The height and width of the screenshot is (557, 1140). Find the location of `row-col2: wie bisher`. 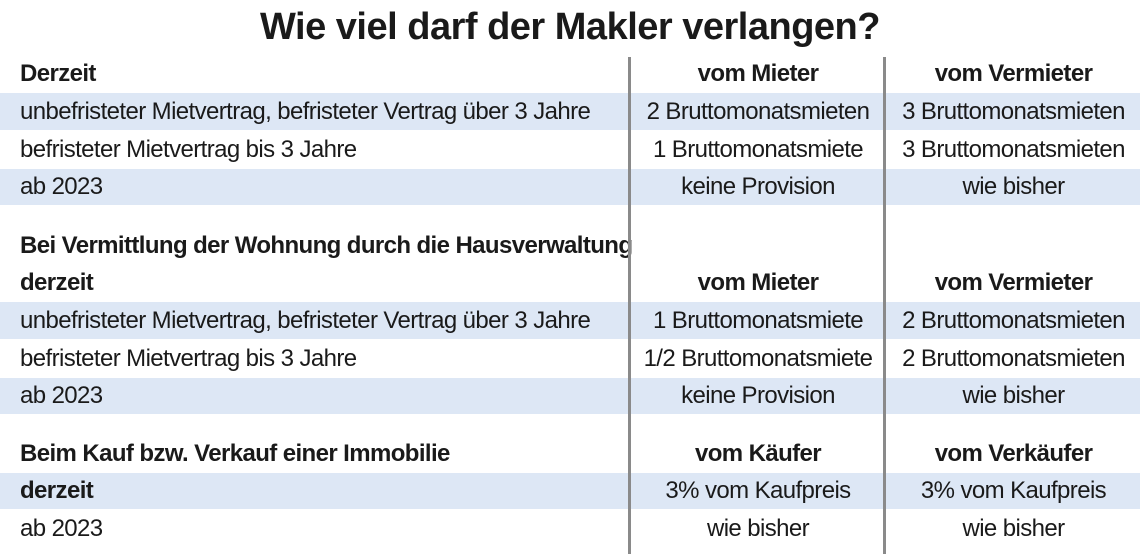

row-col2: wie bisher is located at coordinates (758, 528).